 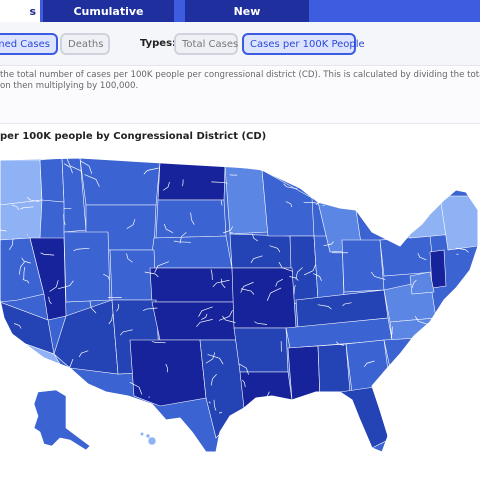 I want to click on district-wi, so click(x=288, y=203).